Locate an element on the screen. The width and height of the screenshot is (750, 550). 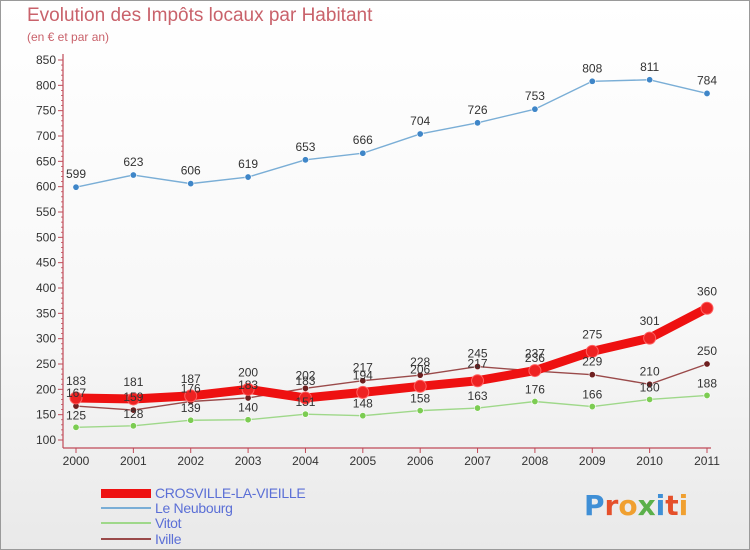
x-tick-label-2009: 2009 is located at coordinates (592, 461).